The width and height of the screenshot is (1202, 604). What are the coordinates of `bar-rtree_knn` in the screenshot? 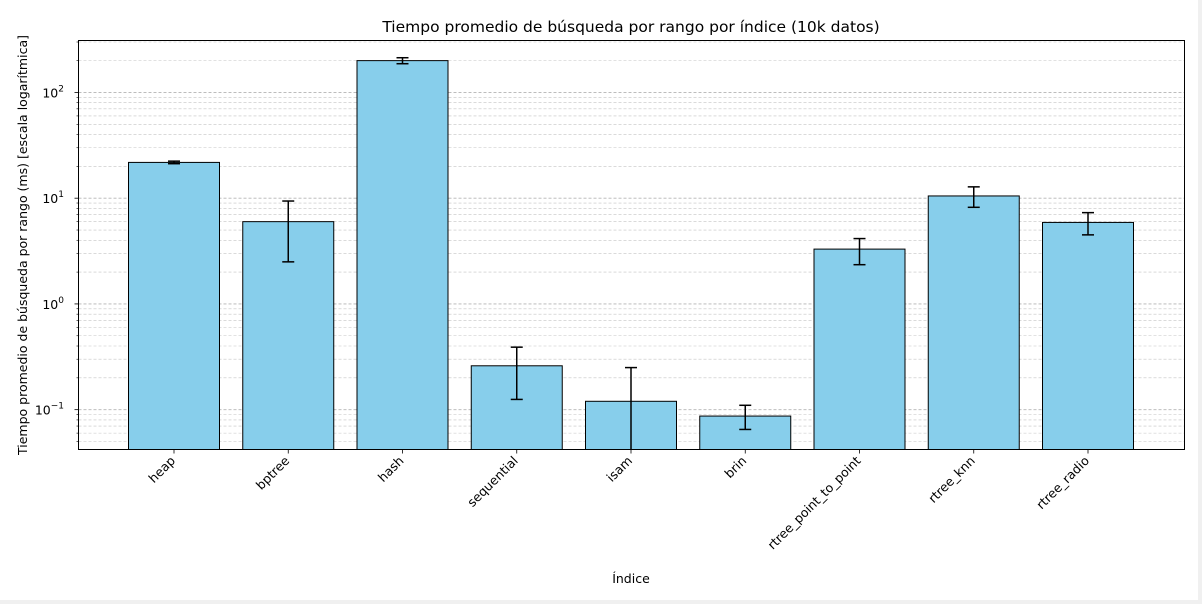 It's located at (973, 322).